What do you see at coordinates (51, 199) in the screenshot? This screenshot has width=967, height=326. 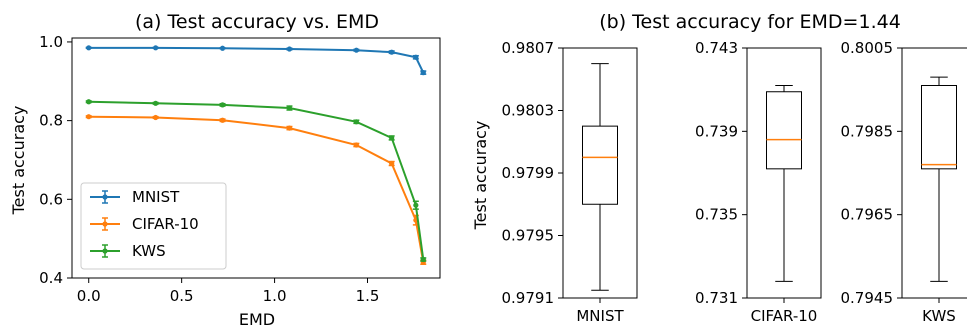 I see `y-tick-label: 0.6` at bounding box center [51, 199].